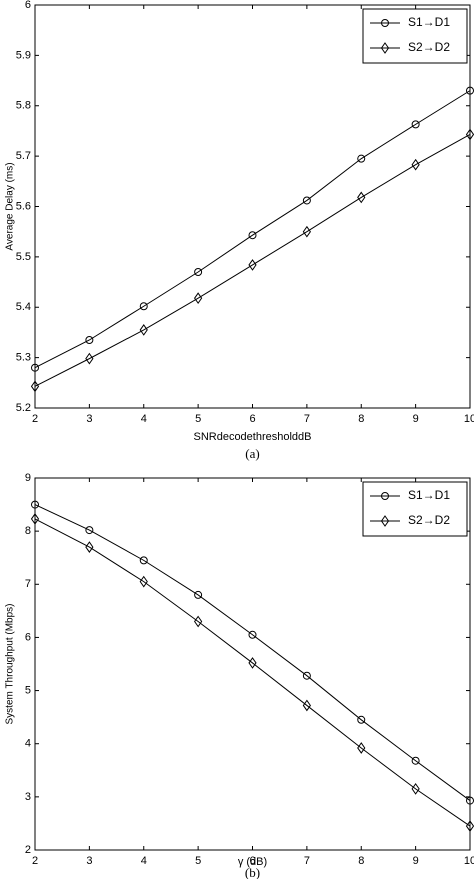  What do you see at coordinates (23, 106) in the screenshot?
I see `y-tick-label: 5.8` at bounding box center [23, 106].